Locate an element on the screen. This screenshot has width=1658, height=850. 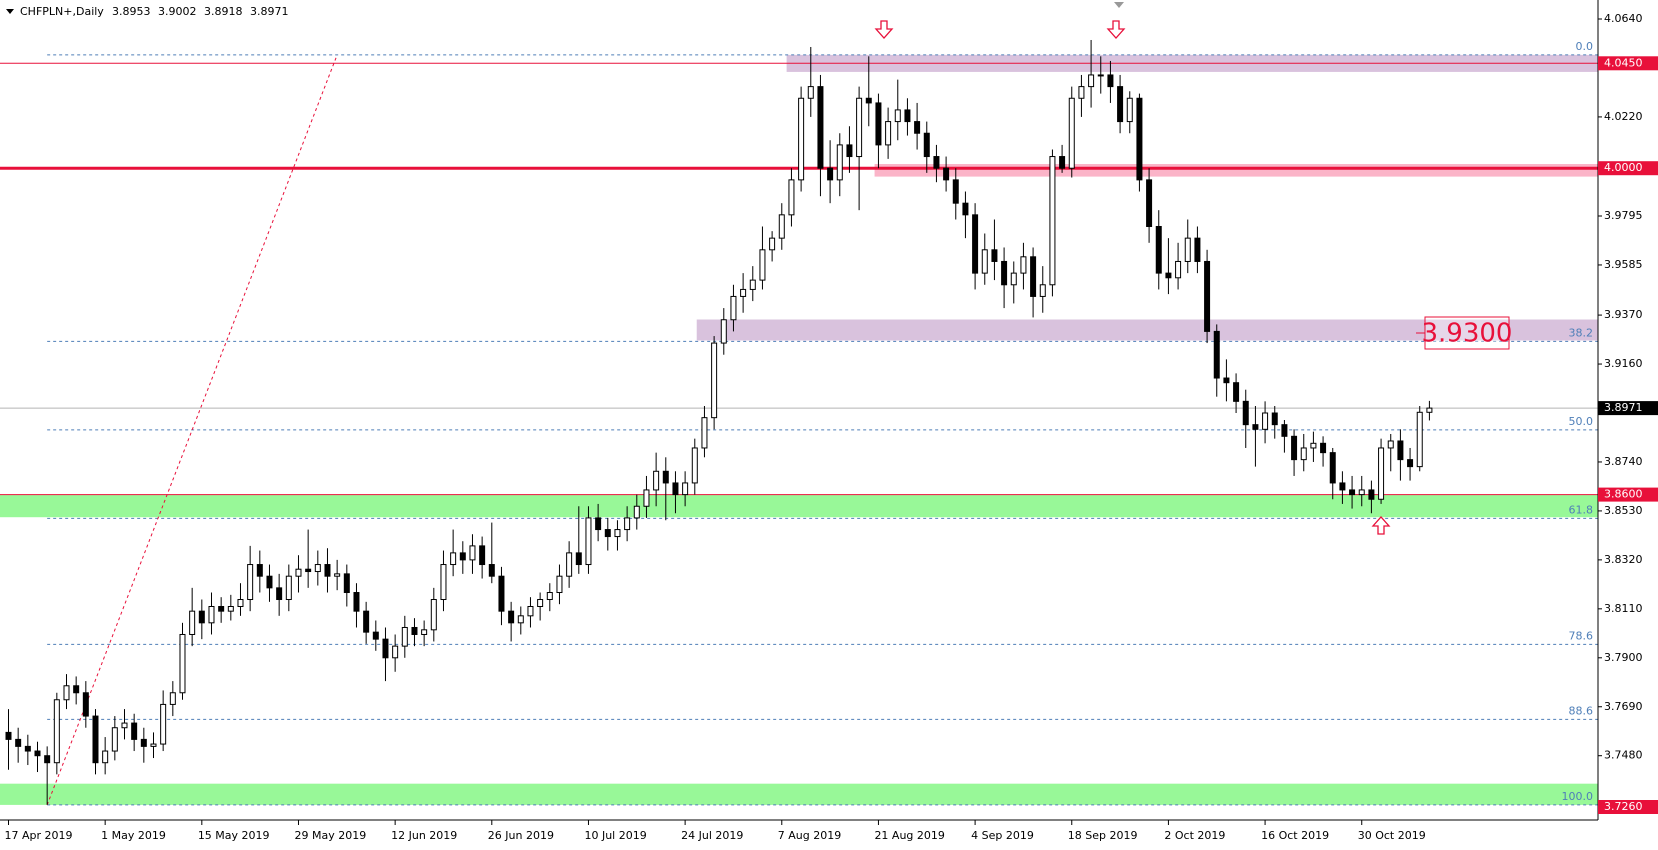
y-tick-label: 3.9370 is located at coordinates (1623, 314).